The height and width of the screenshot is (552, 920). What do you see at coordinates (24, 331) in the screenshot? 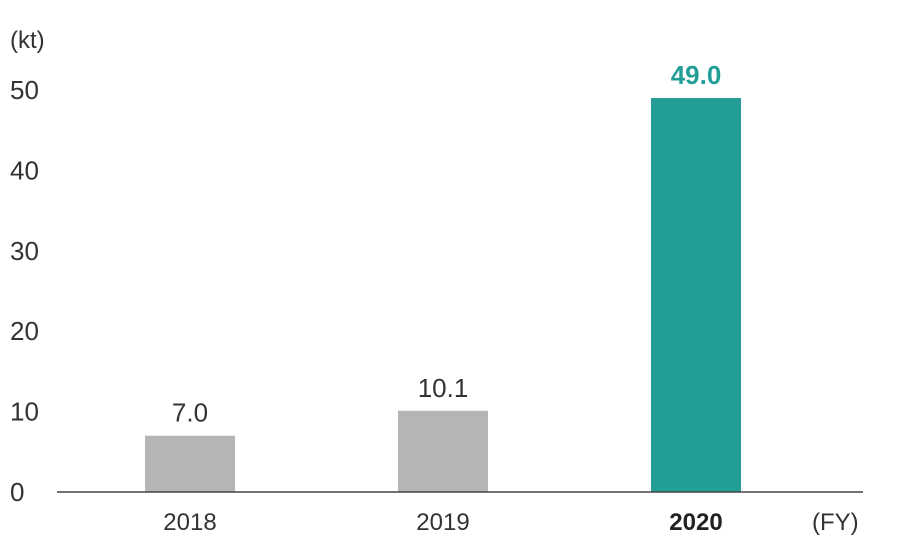
I see `y-tick-label: 20` at bounding box center [24, 331].